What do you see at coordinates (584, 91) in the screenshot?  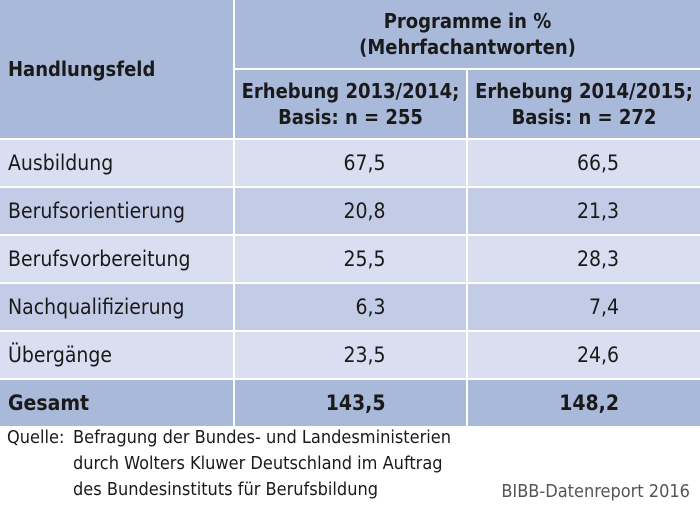 I see `column-header-2014-line1: Erhebung 2014/2015;` at bounding box center [584, 91].